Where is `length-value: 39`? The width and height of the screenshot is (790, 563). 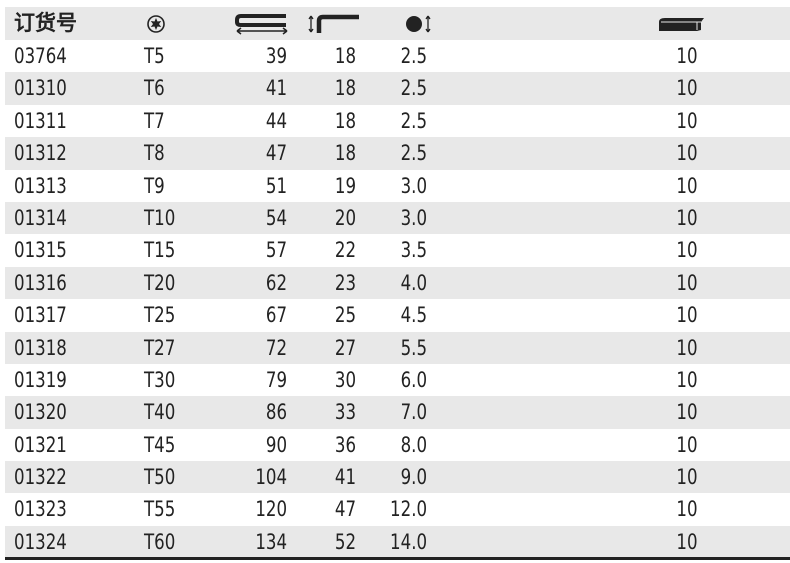
length-value: 39 is located at coordinates (276, 56).